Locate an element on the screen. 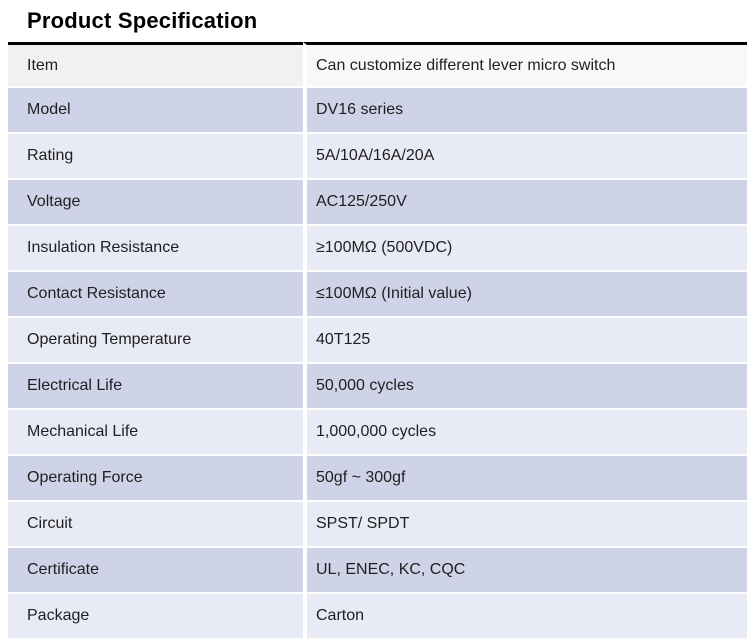  spec-value: Carton is located at coordinates (525, 617).